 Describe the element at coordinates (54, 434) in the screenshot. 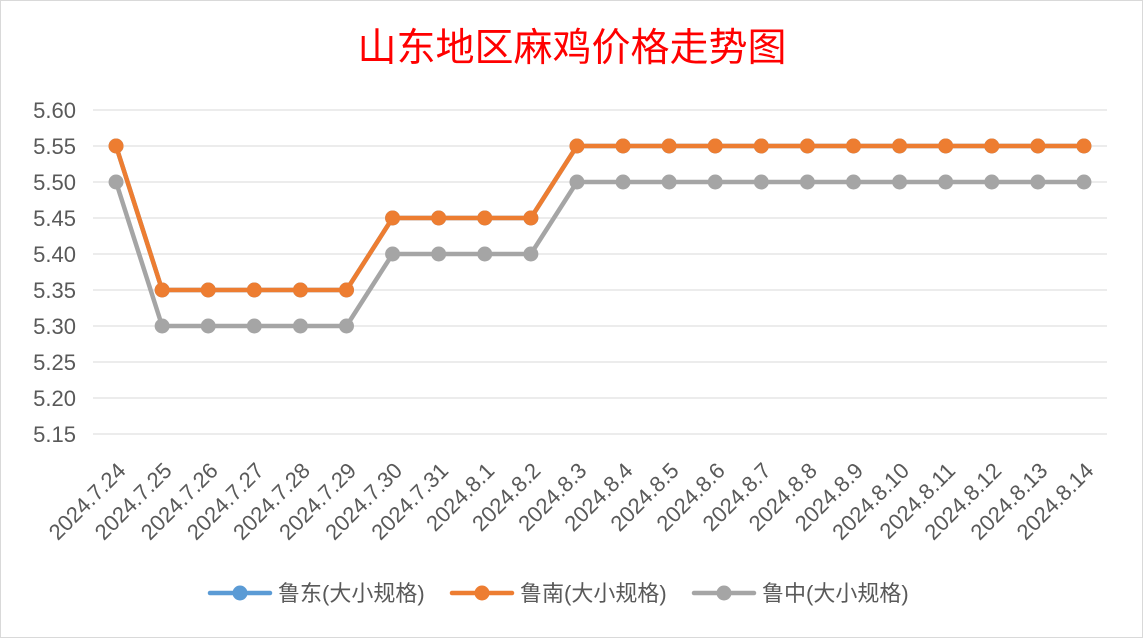

I see `y-tick-label: 5.15` at that location.